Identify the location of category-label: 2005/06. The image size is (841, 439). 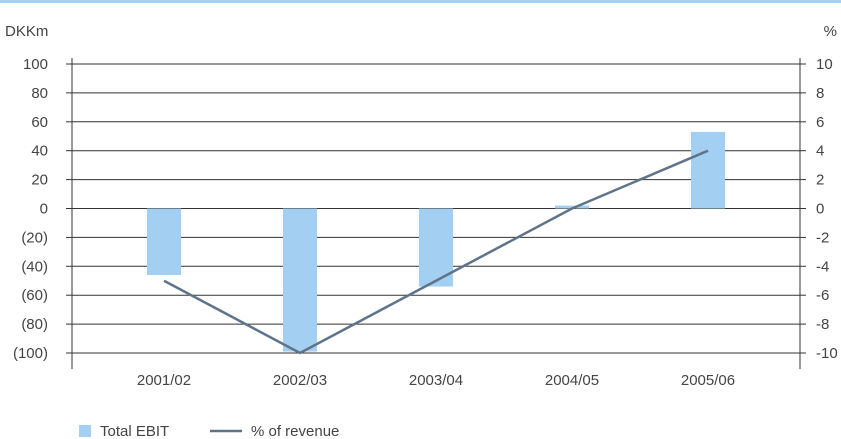
(708, 380).